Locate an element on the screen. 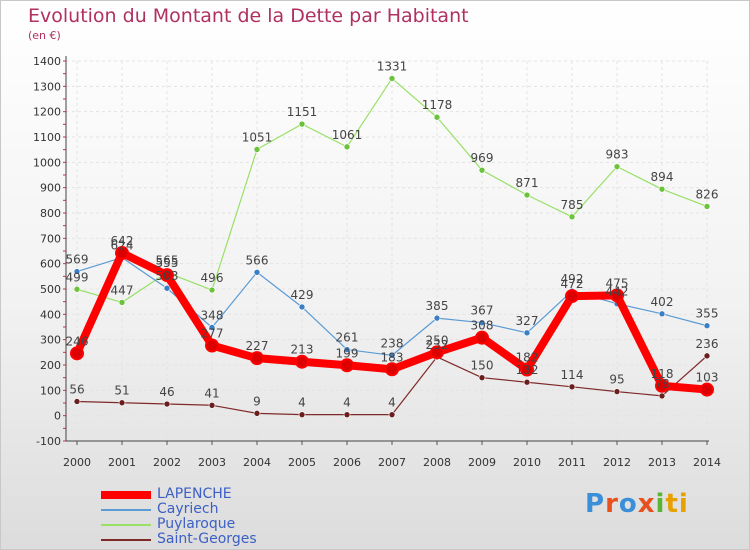 This screenshot has width=750, height=550. data-label: 569 is located at coordinates (77, 260).